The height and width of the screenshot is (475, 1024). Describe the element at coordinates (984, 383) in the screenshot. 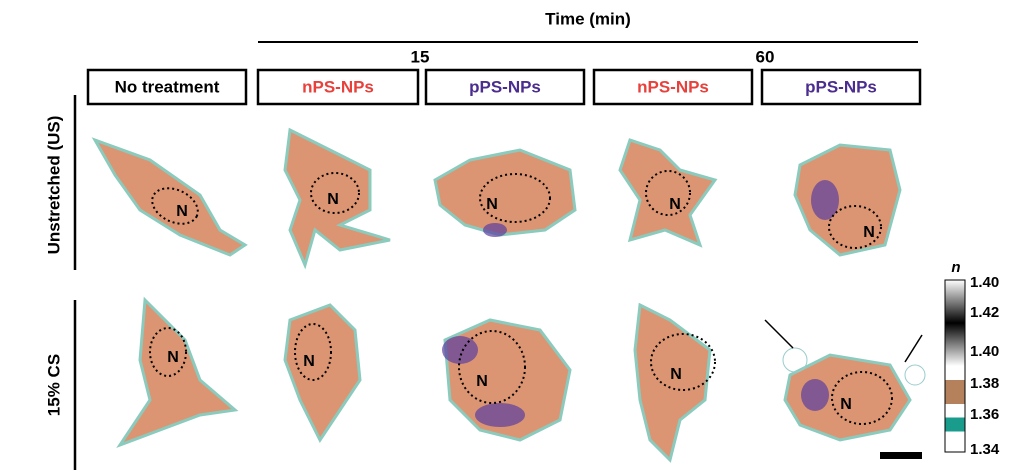

I see `colorbar-label: 1.38` at that location.